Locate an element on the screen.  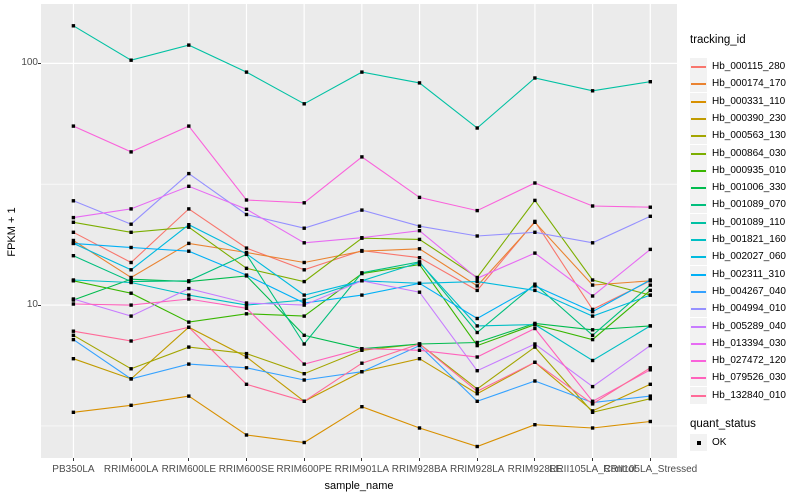
legend-entry-Hb_001089_070: Hb_001089_070 is located at coordinates (738, 205).